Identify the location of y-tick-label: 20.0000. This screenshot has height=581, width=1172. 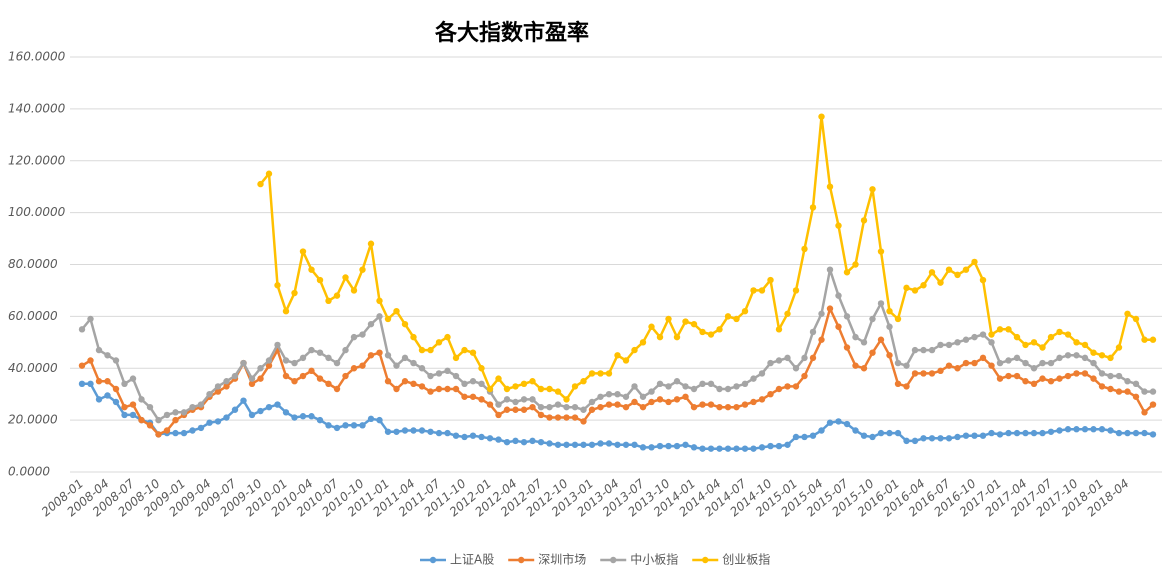
(33, 420).